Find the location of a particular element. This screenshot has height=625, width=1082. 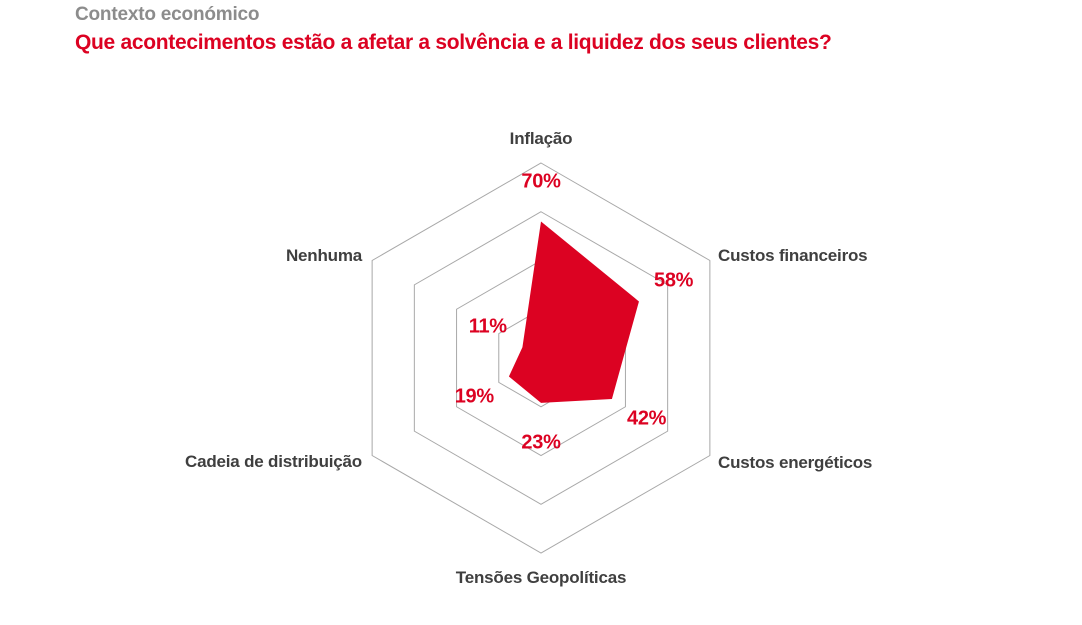

value-label-custos-energeticos: 42% is located at coordinates (646, 418).